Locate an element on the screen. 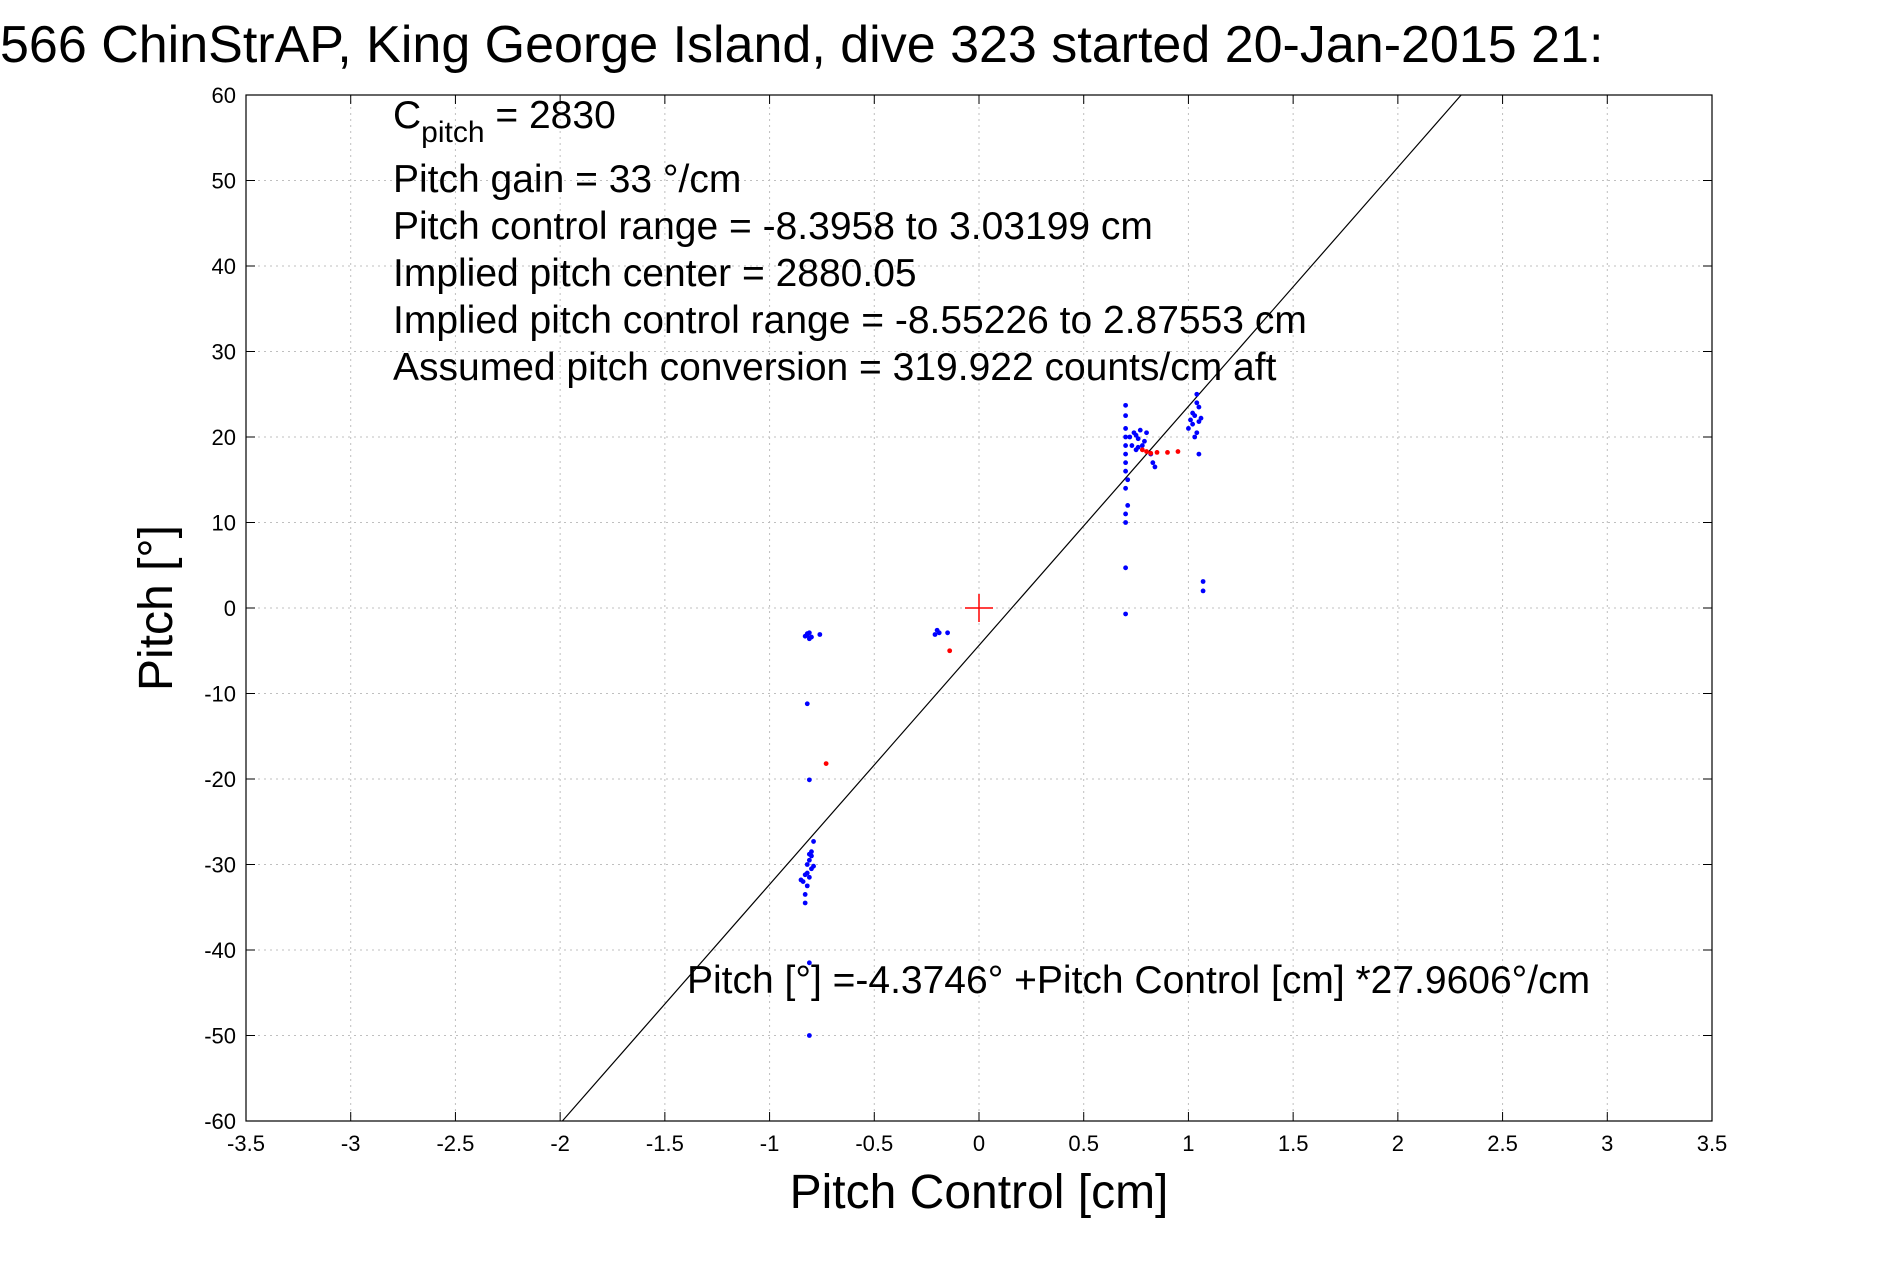 This screenshot has height=1262, width=1891. x-tick-label: 3 is located at coordinates (1607, 1143).